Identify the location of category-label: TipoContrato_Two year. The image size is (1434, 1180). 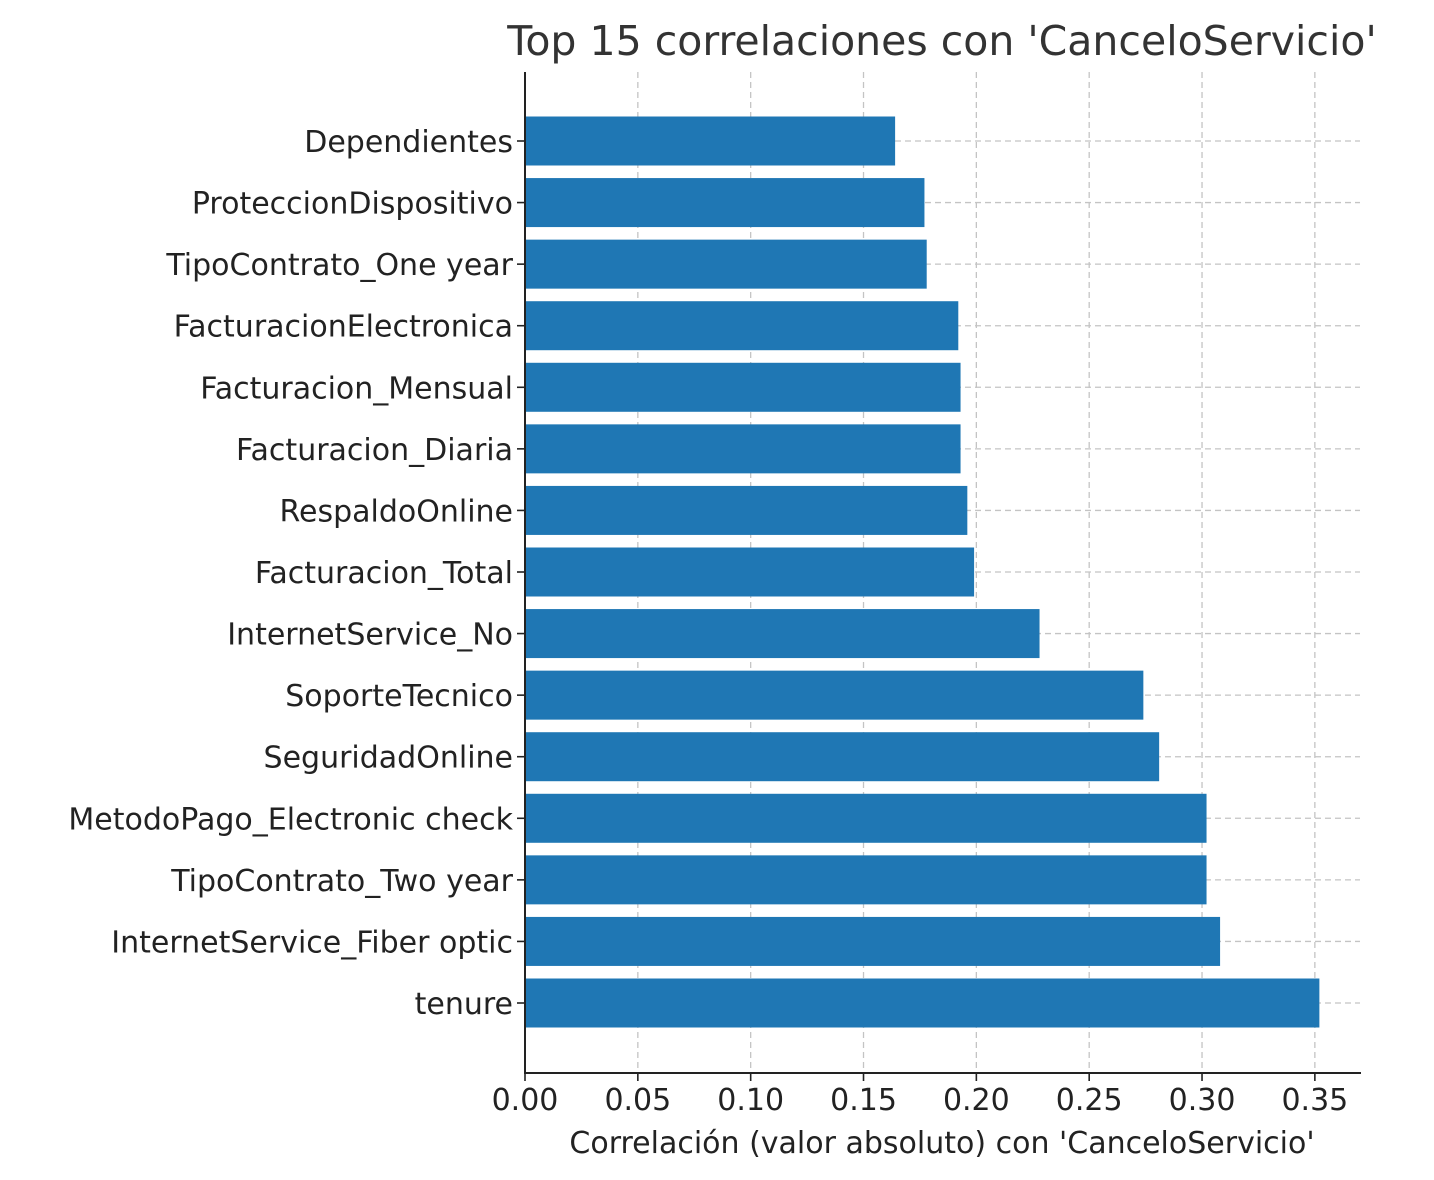
(341, 881).